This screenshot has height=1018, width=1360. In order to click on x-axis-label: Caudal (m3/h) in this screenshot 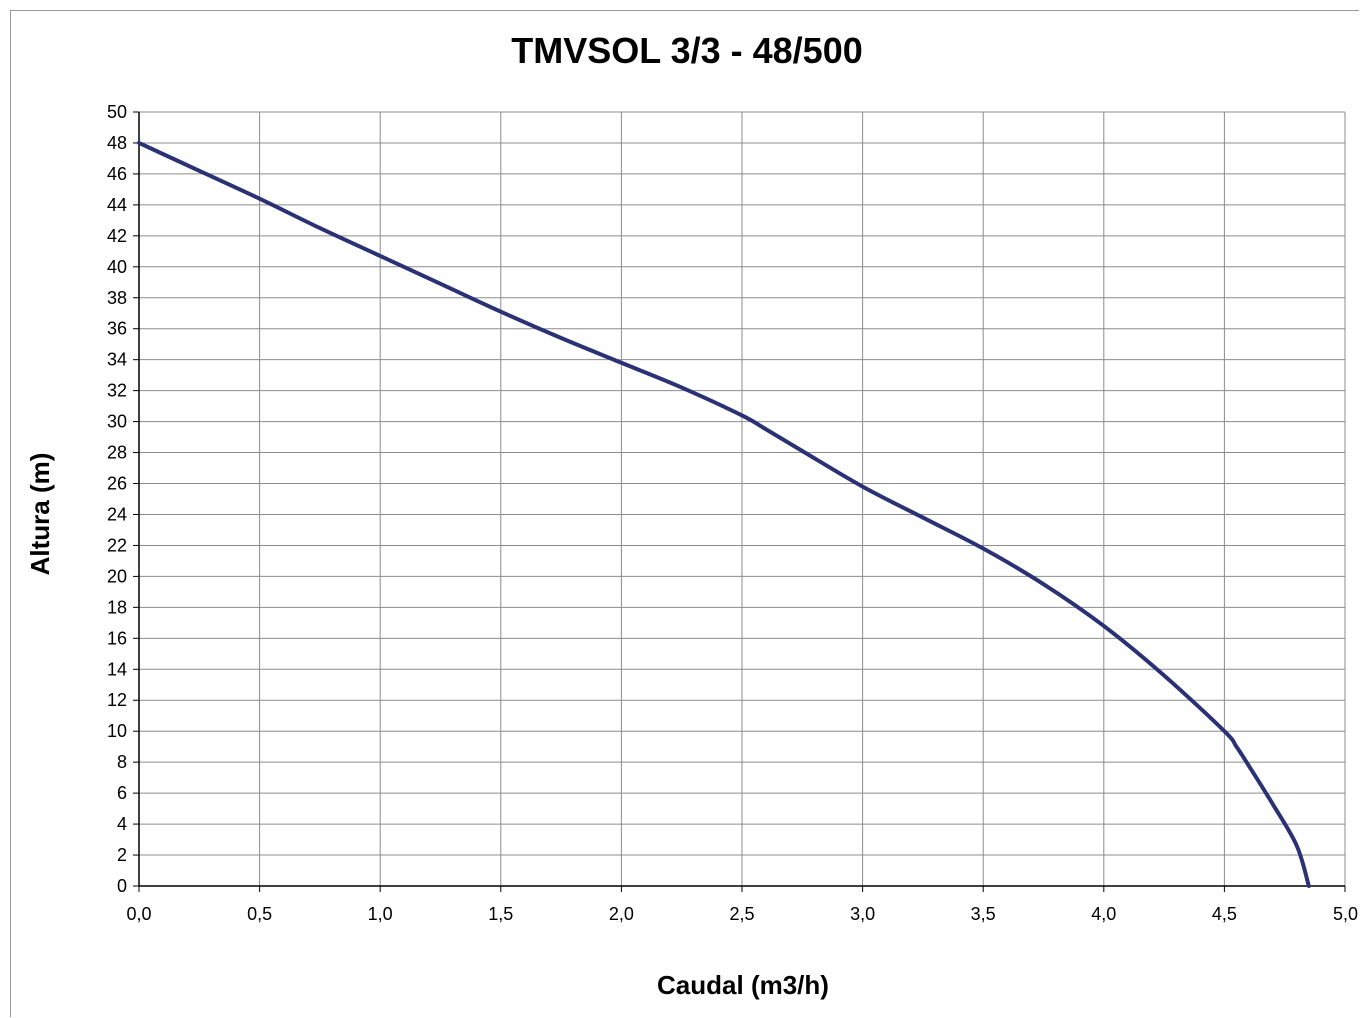, I will do `click(743, 985)`.